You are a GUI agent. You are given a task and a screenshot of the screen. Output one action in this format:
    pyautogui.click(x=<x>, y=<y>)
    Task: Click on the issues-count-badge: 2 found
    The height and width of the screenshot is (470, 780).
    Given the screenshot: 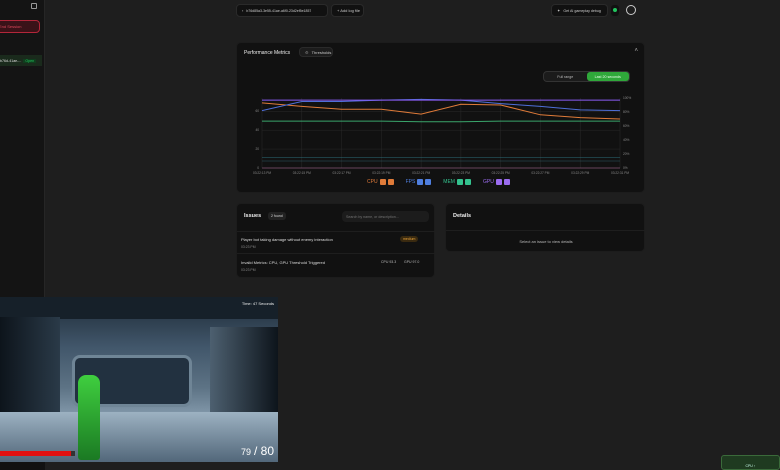 What is the action you would take?
    pyautogui.click(x=277, y=216)
    